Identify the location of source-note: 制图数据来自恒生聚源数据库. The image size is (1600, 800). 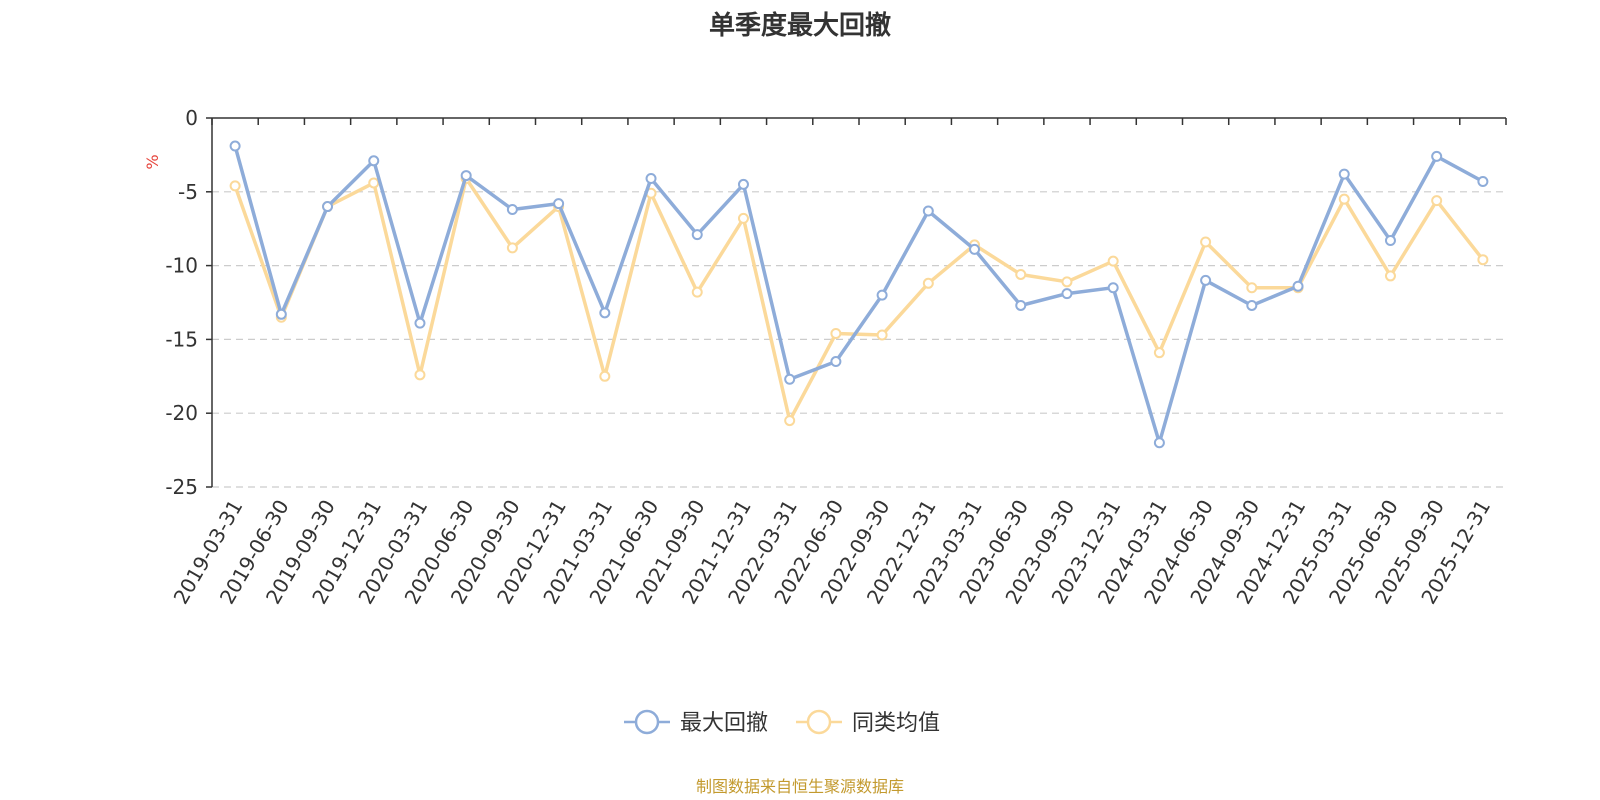
(800, 786).